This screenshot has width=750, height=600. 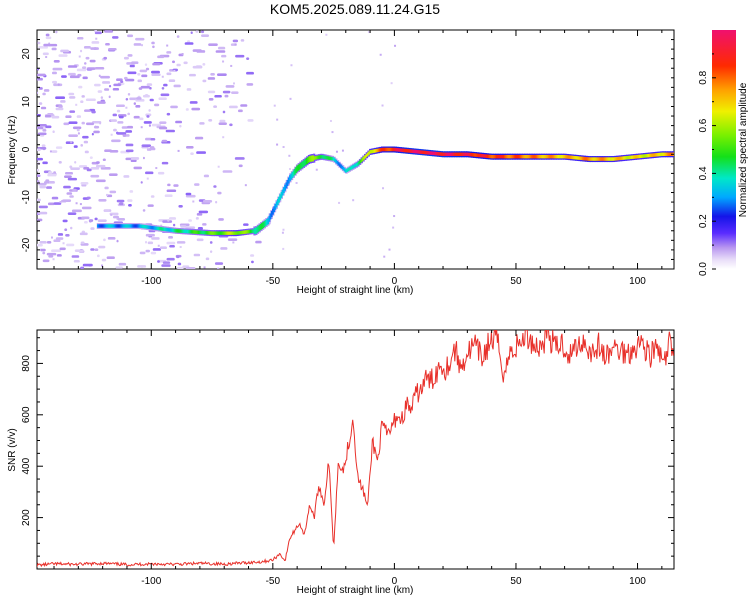 What do you see at coordinates (743, 149) in the screenshot?
I see `colorbar-label: Normalized spectral amplitude` at bounding box center [743, 149].